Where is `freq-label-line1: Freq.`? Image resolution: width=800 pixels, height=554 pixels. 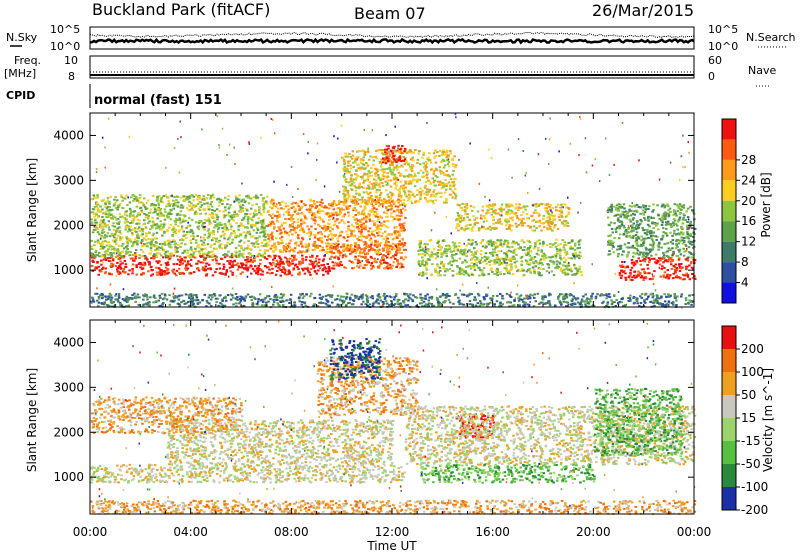 freq-label-line1: Freq. is located at coordinates (27, 60).